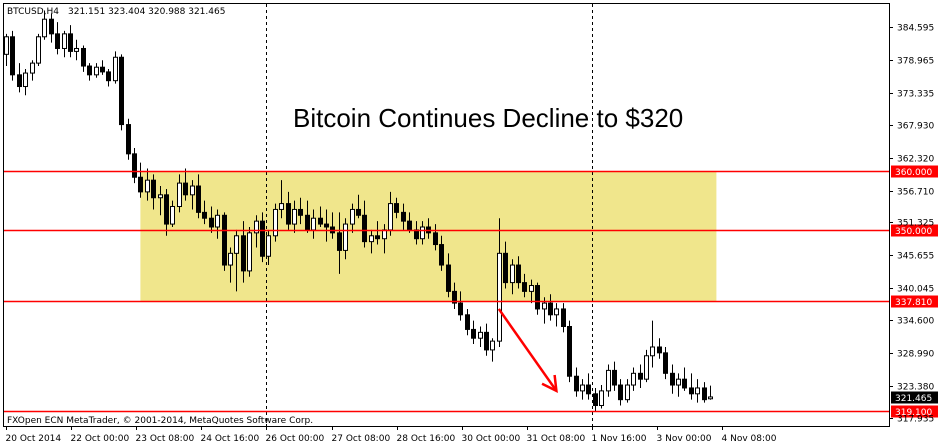 The image size is (939, 446). I want to click on ohlc-values: 321.151 323.404 320.988 321.465, so click(146, 12).